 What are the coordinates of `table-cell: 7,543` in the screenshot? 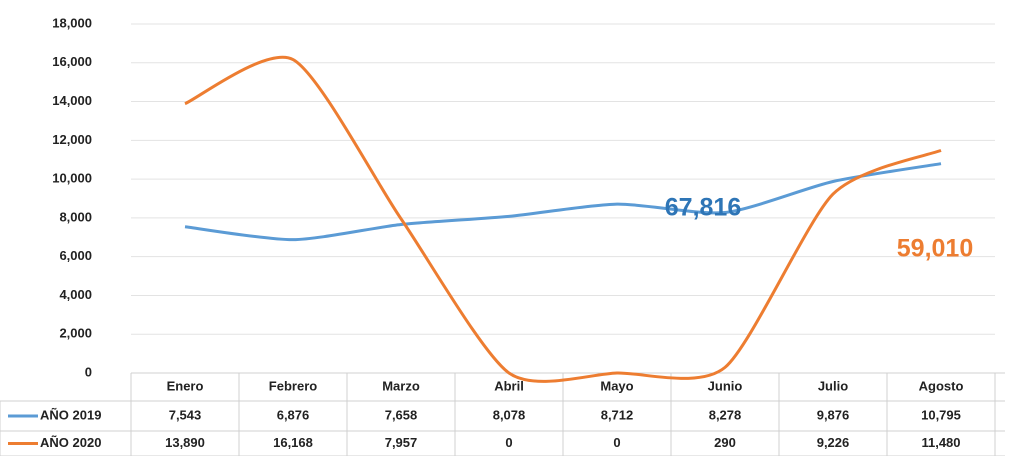 It's located at (185, 414).